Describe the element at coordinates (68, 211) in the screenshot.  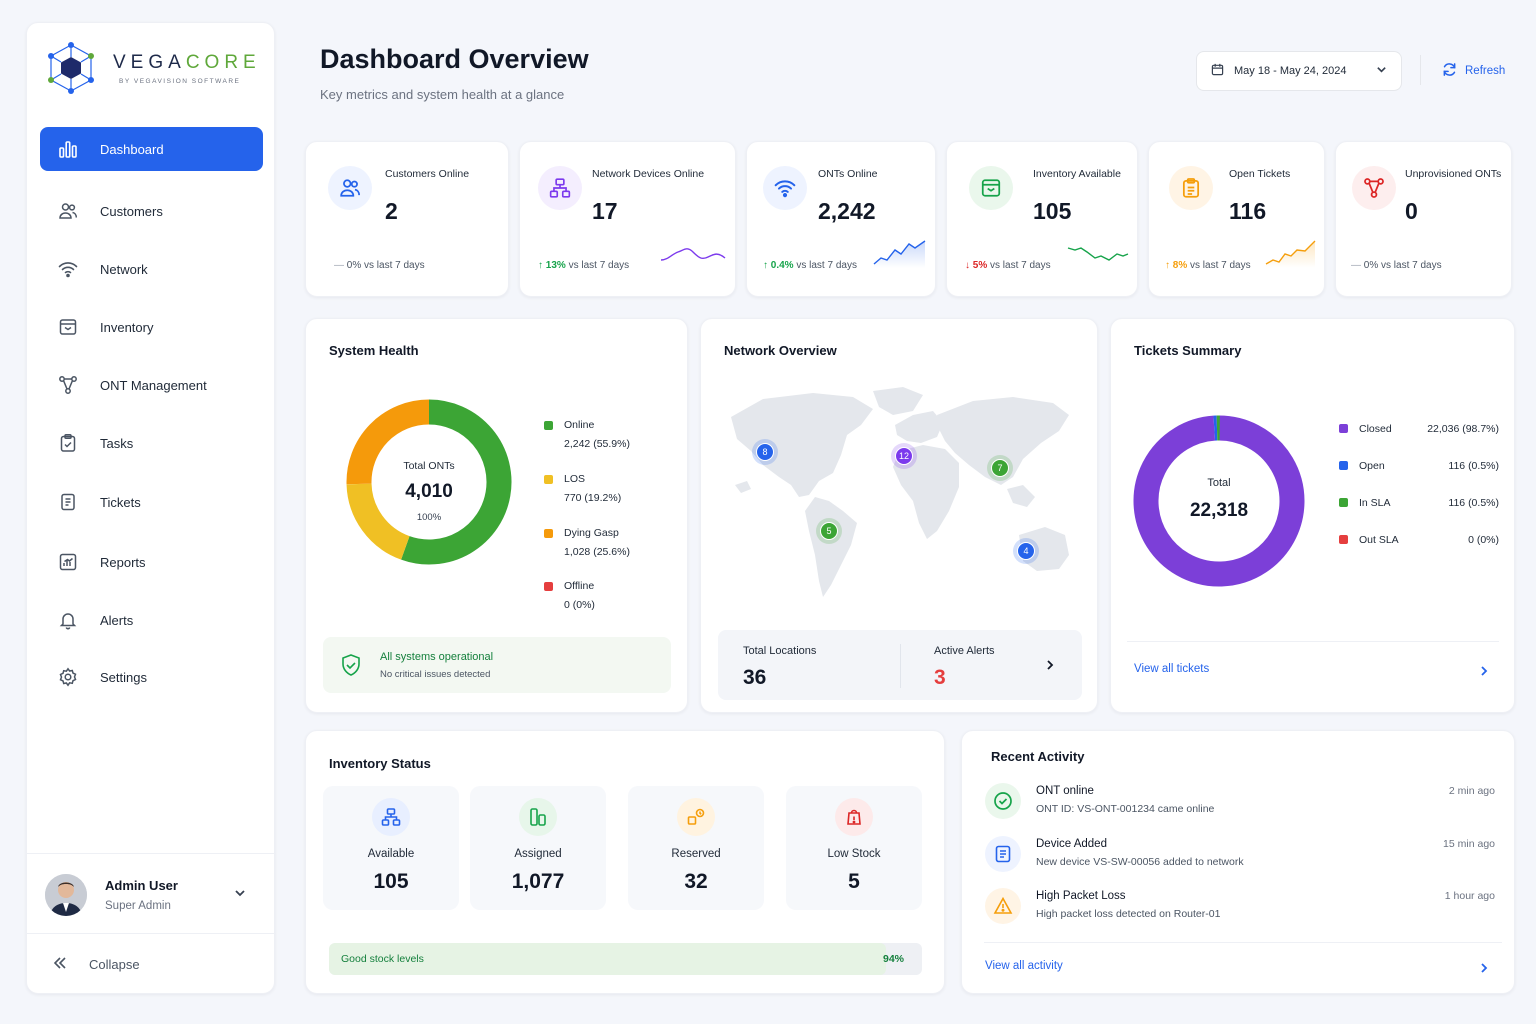
I see `users-icon` at that location.